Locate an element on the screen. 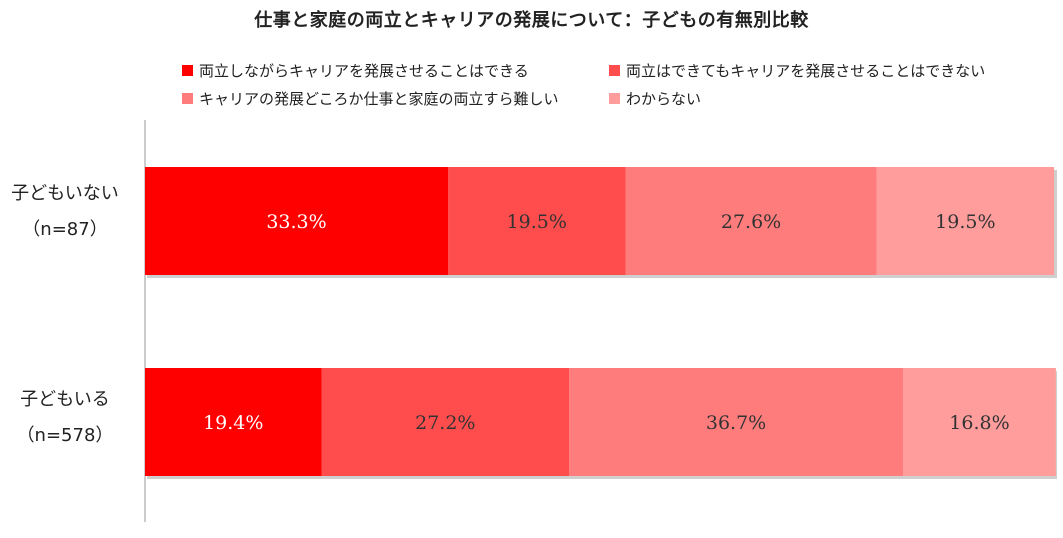  data-label-1-4: 19.5% is located at coordinates (965, 222).